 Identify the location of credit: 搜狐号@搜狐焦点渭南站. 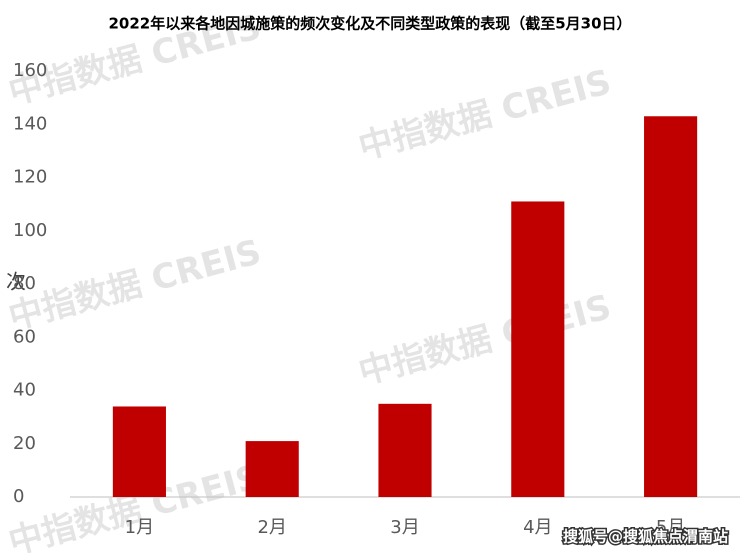
(645, 537).